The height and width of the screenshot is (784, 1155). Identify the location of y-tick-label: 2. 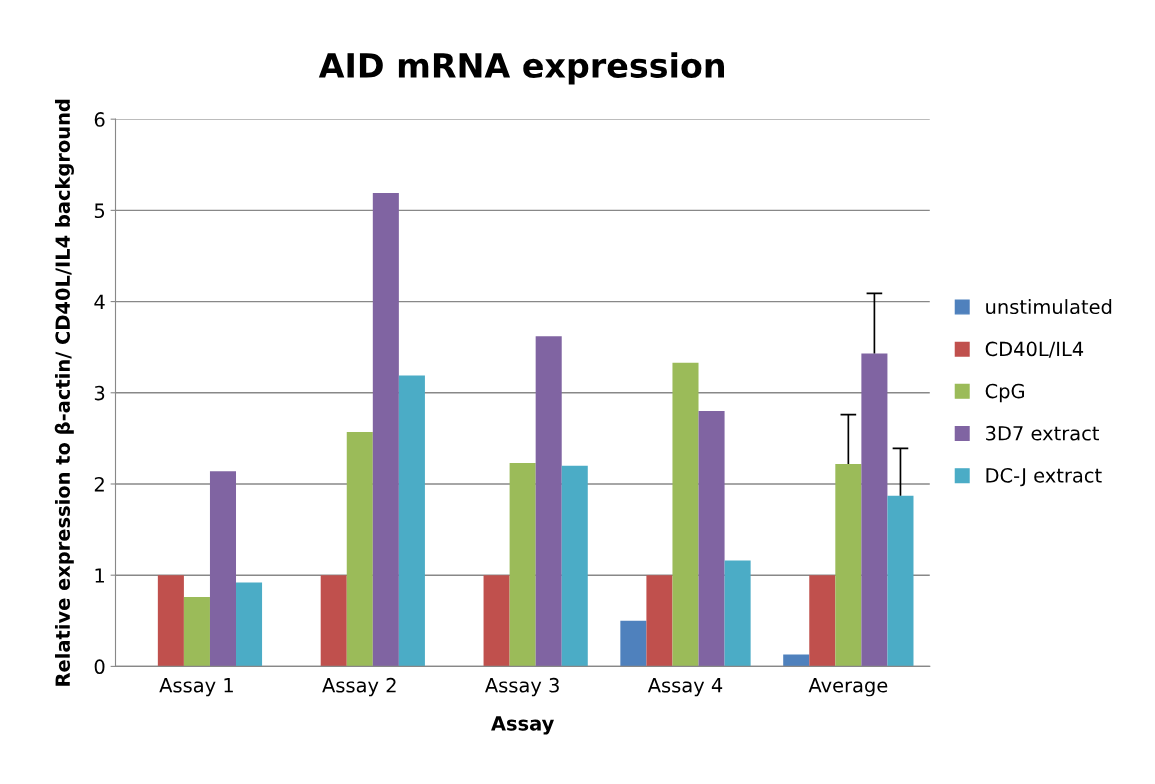
(99, 484).